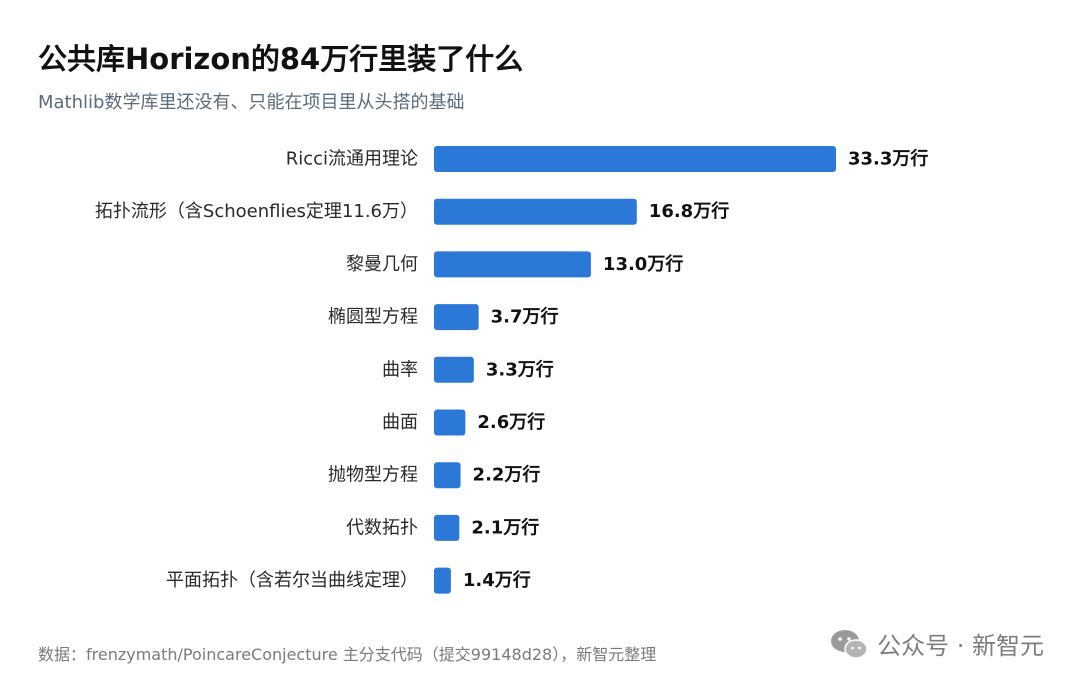  Describe the element at coordinates (382, 264) in the screenshot. I see `category-label: 黎曼几何` at that location.